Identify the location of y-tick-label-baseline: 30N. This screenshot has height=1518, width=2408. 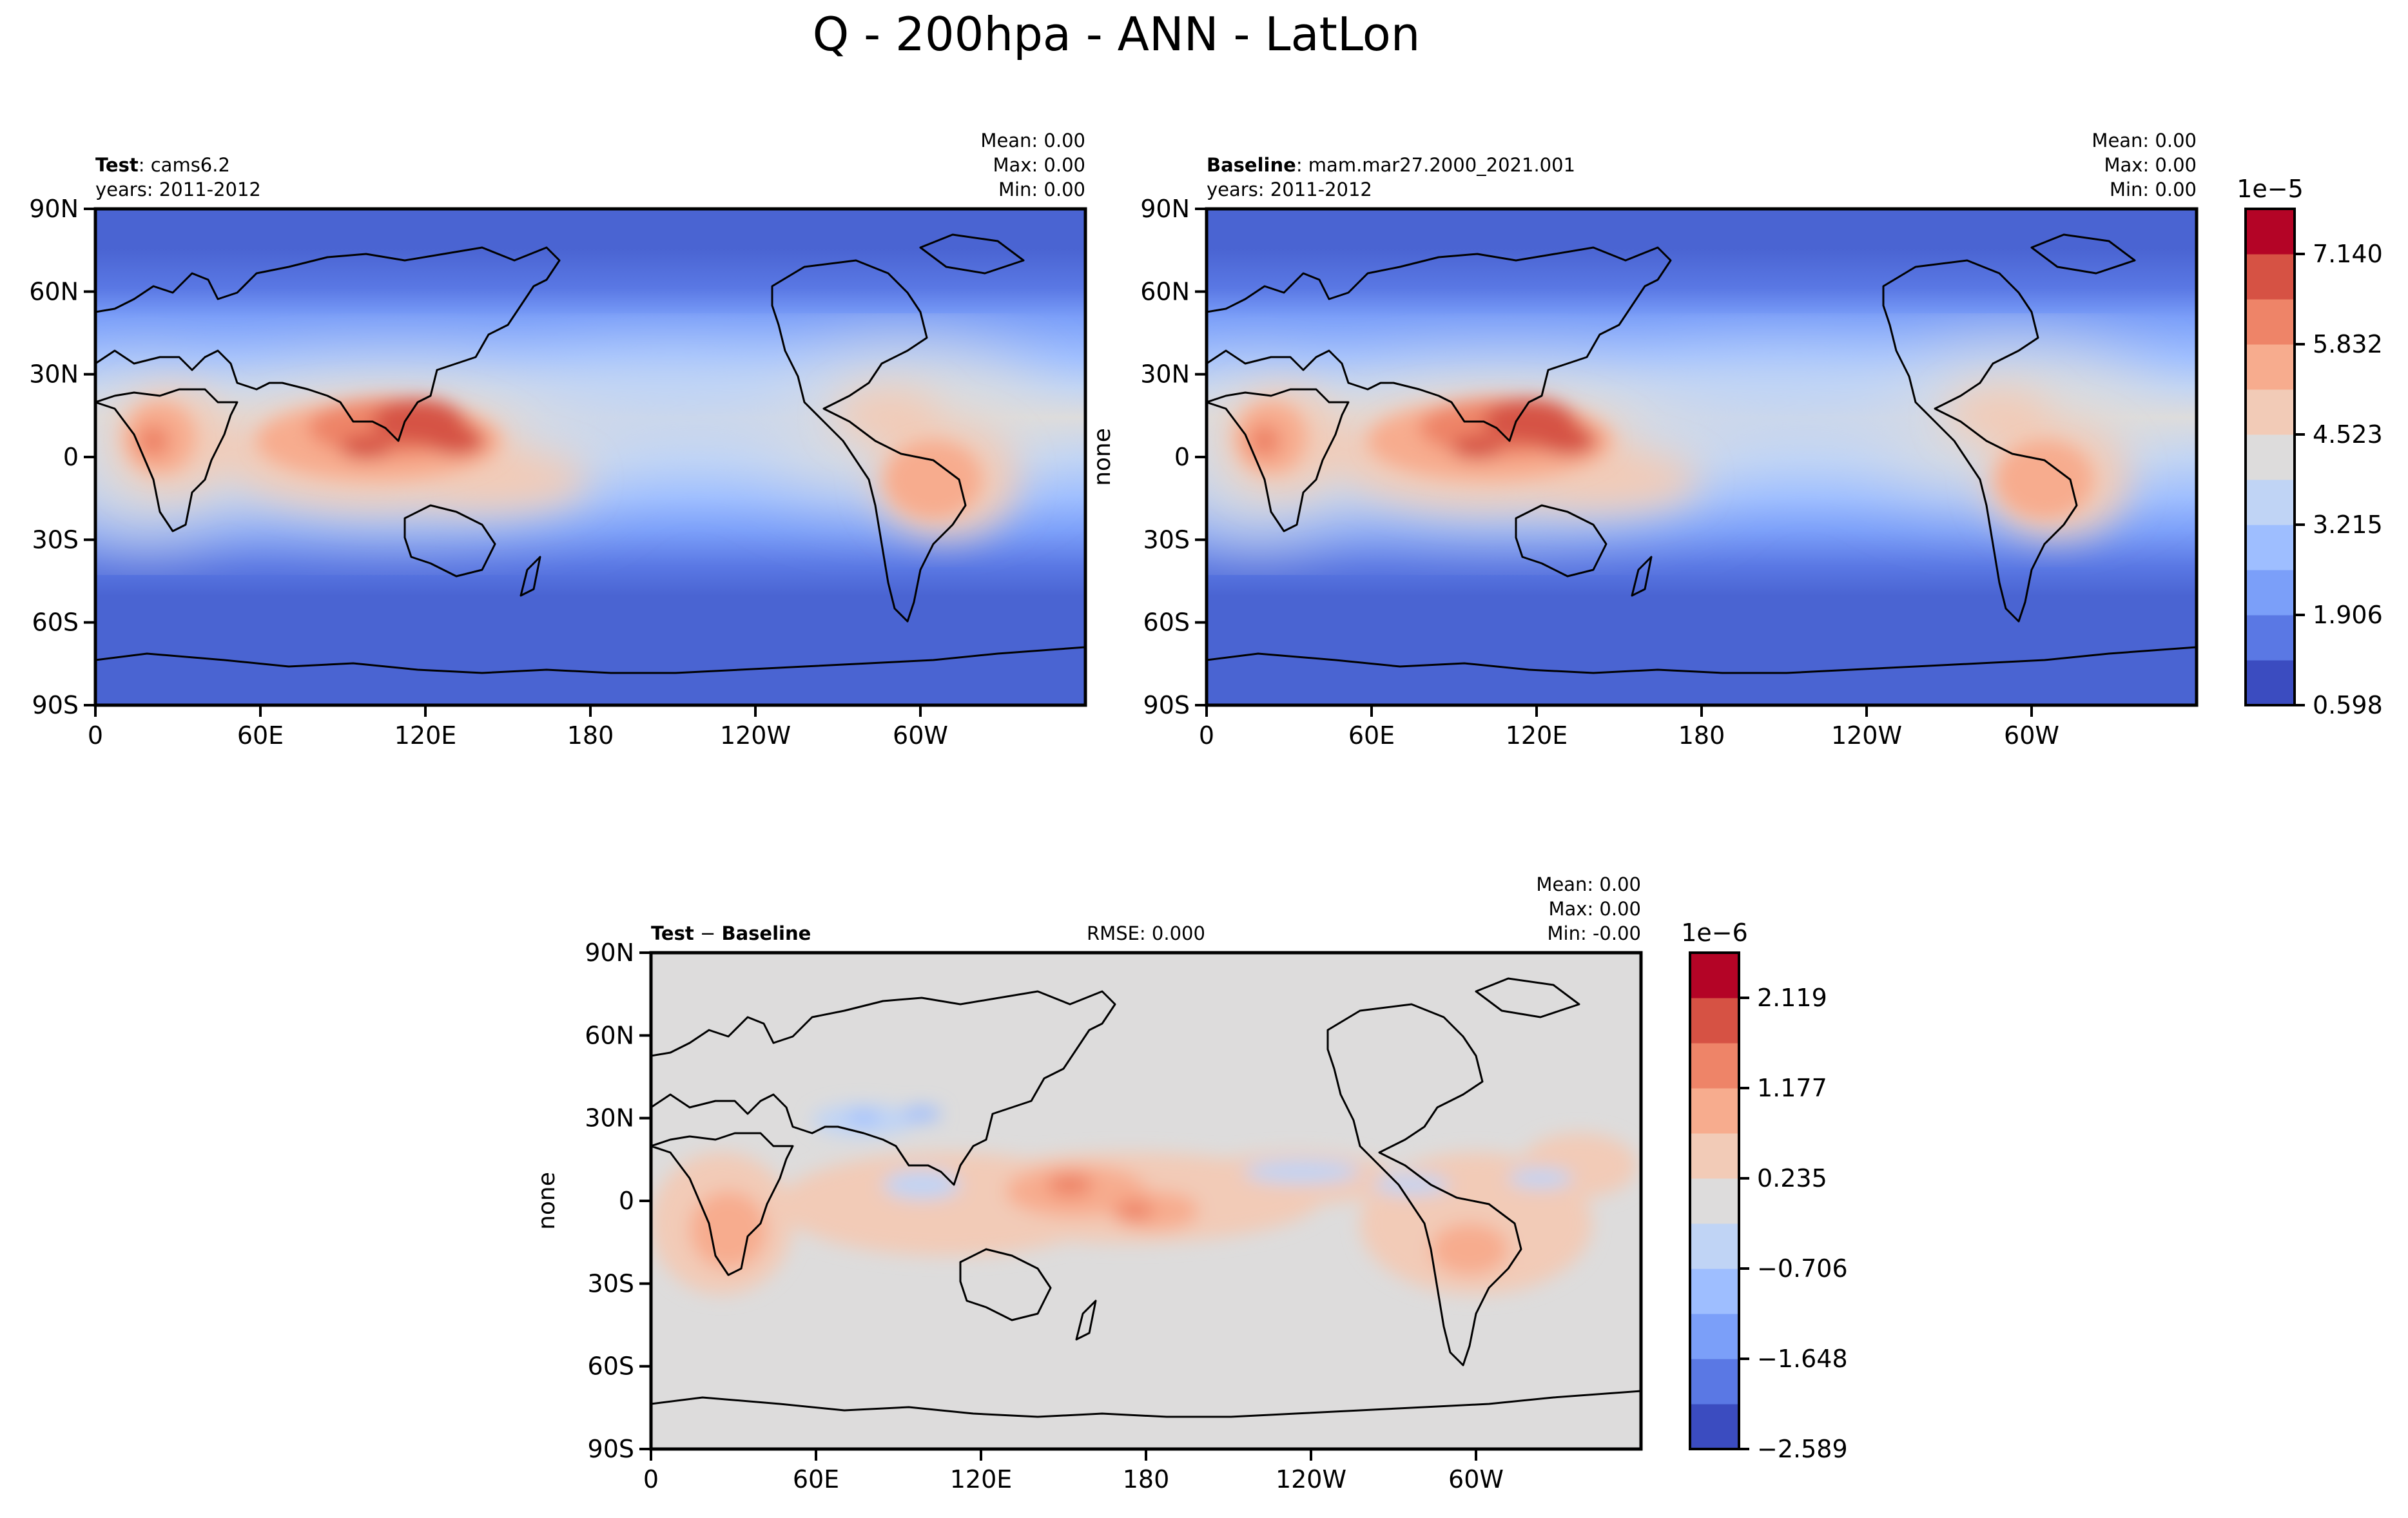
(1165, 374).